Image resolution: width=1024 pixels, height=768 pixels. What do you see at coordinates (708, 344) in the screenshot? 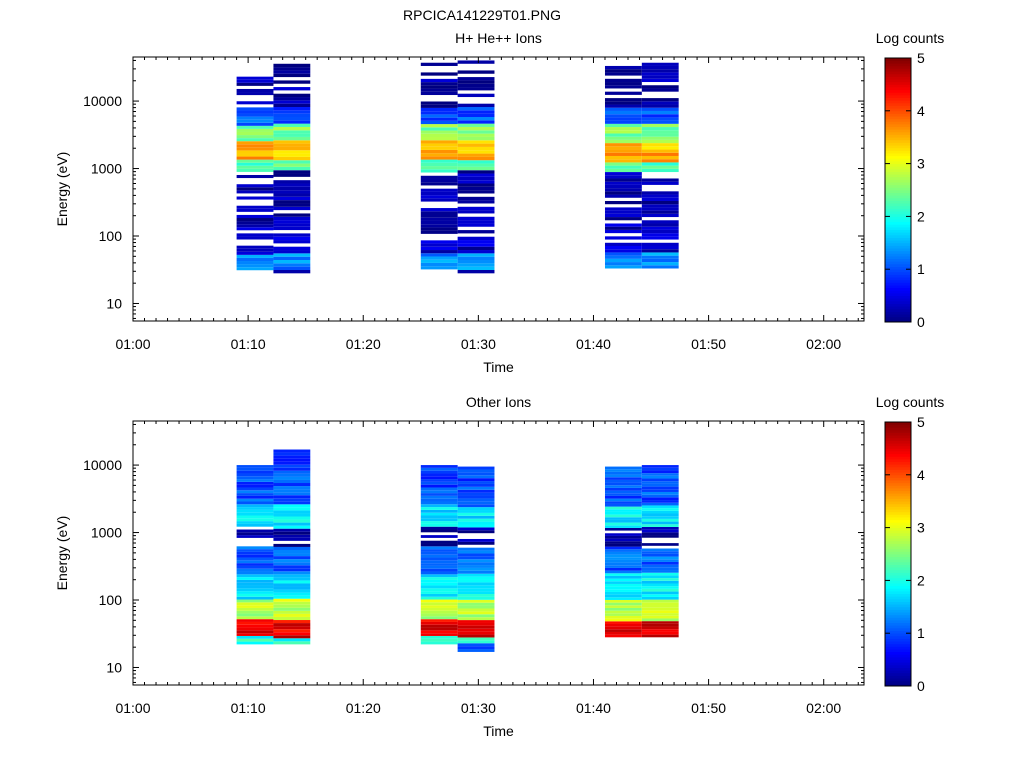
I see `x-tick-label: 01:50` at bounding box center [708, 344].